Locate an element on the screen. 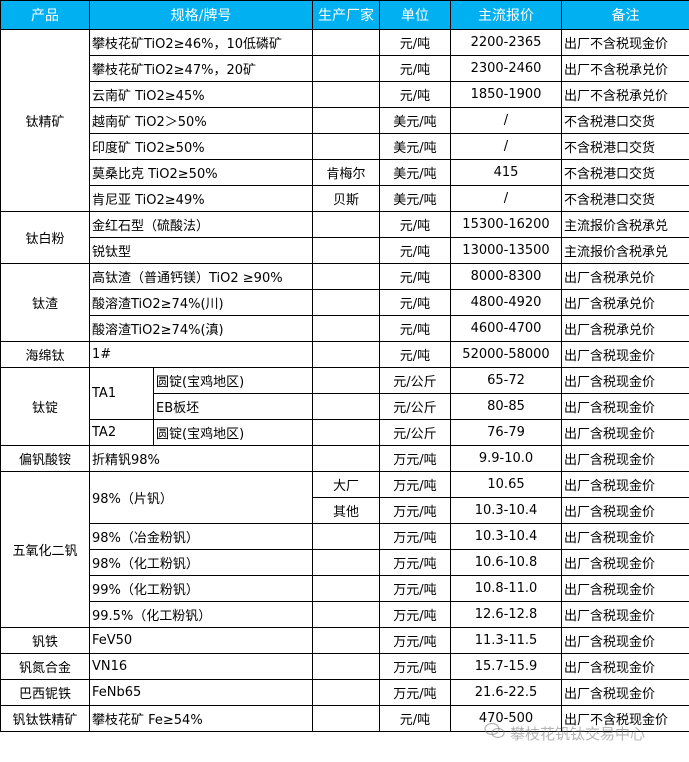 The image size is (689, 762). spec-cell: 攀枝花矿 Fe≥54% is located at coordinates (201, 718).